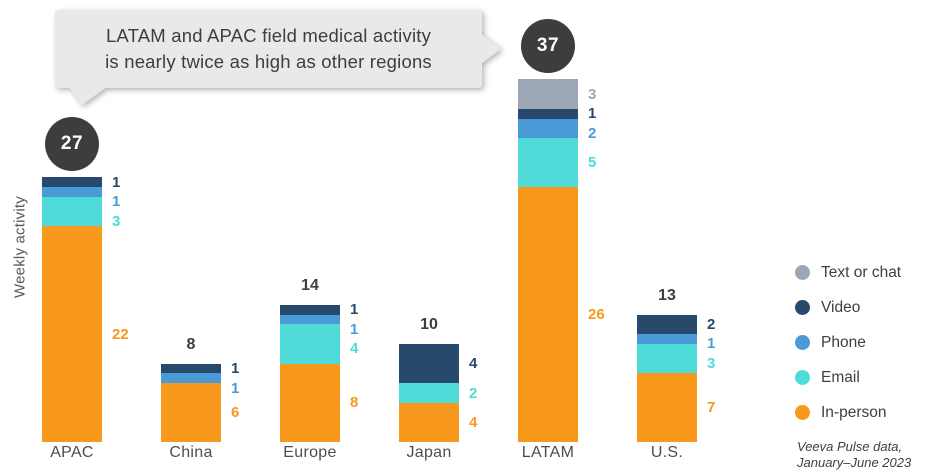  Describe the element at coordinates (72, 452) in the screenshot. I see `category-label-apac: APAC` at that location.